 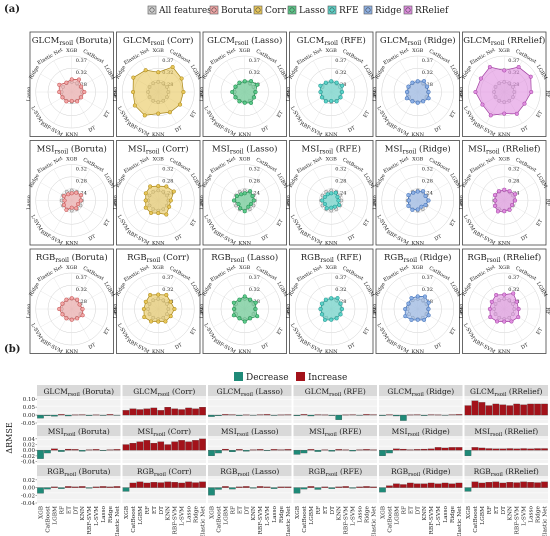 I want to click on bar-xgb, so click(x=211, y=491).